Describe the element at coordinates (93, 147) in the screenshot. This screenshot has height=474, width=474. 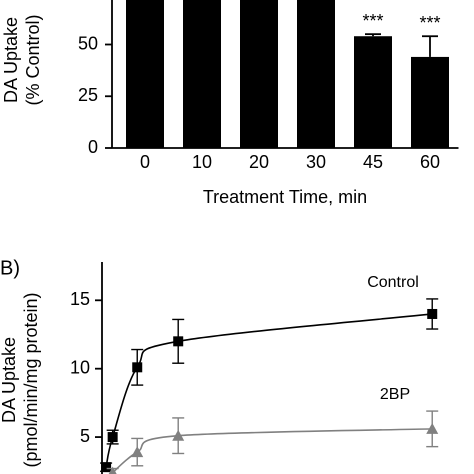
I see `y-tick-label: 0` at that location.